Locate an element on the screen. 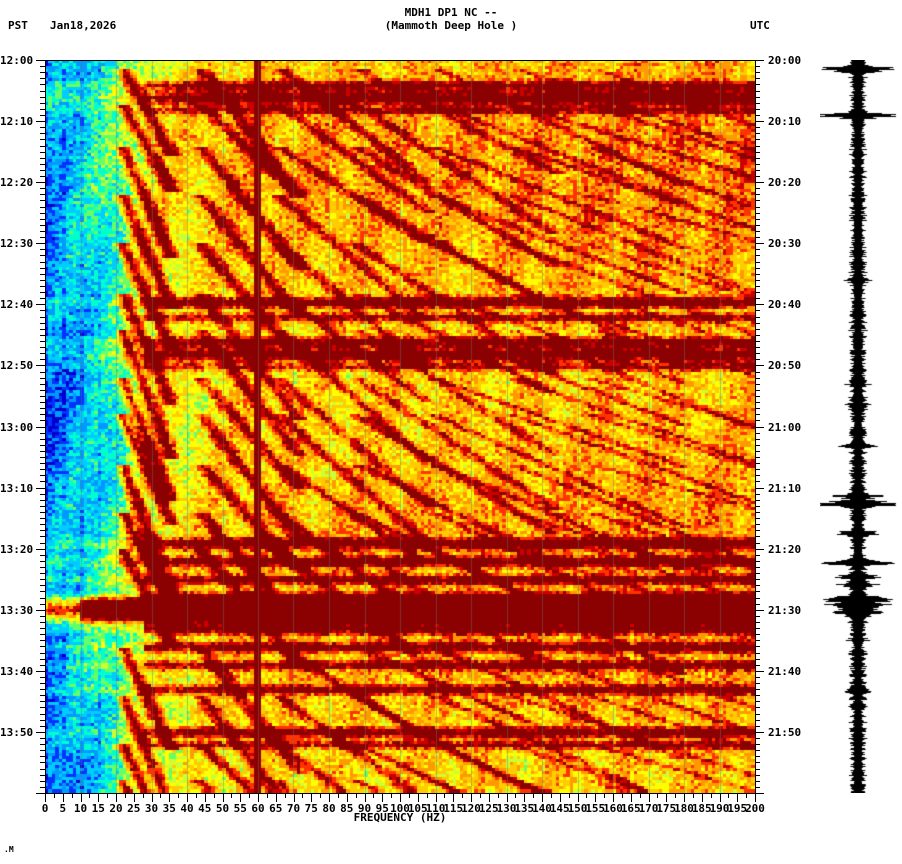  freq-label: 95 is located at coordinates (382, 808).